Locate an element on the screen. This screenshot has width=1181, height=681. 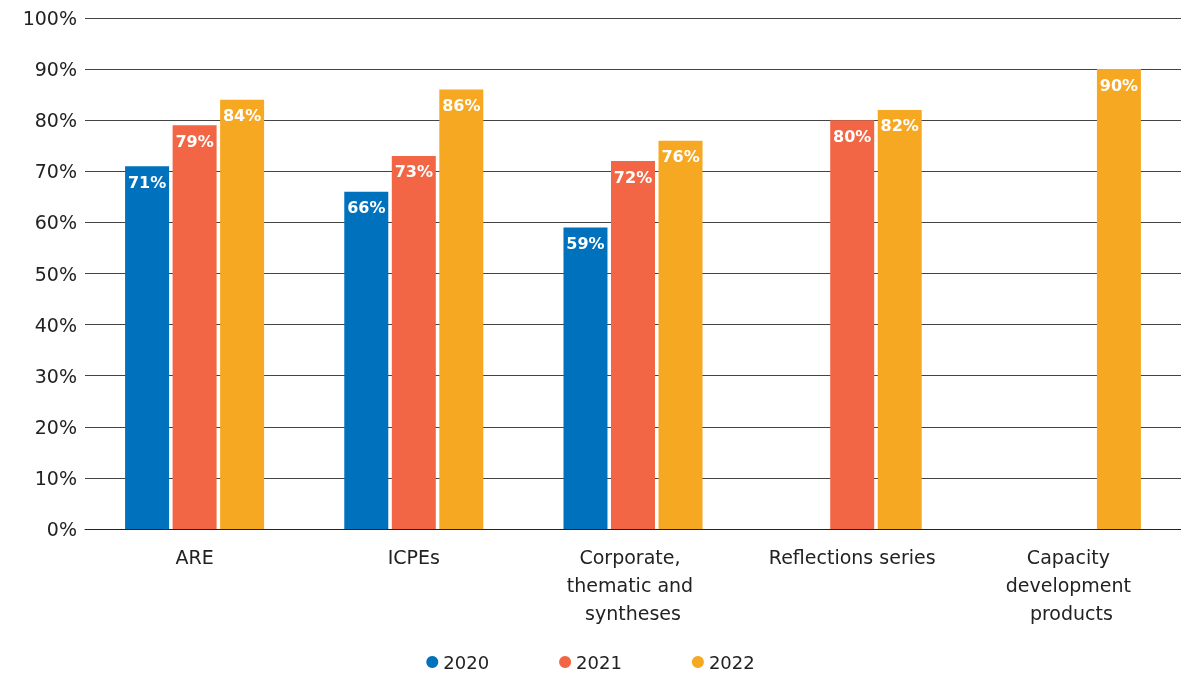
y-tick-label: 10% is located at coordinates (55, 477).